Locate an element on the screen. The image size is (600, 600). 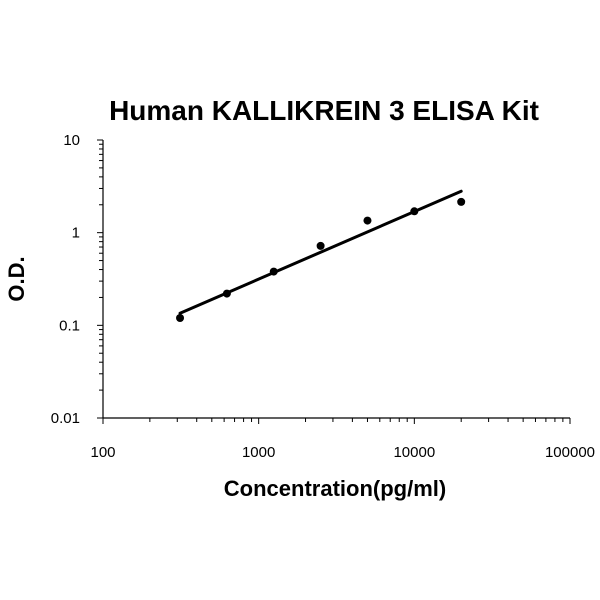
y-axis-label: O.D. is located at coordinates (16, 278).